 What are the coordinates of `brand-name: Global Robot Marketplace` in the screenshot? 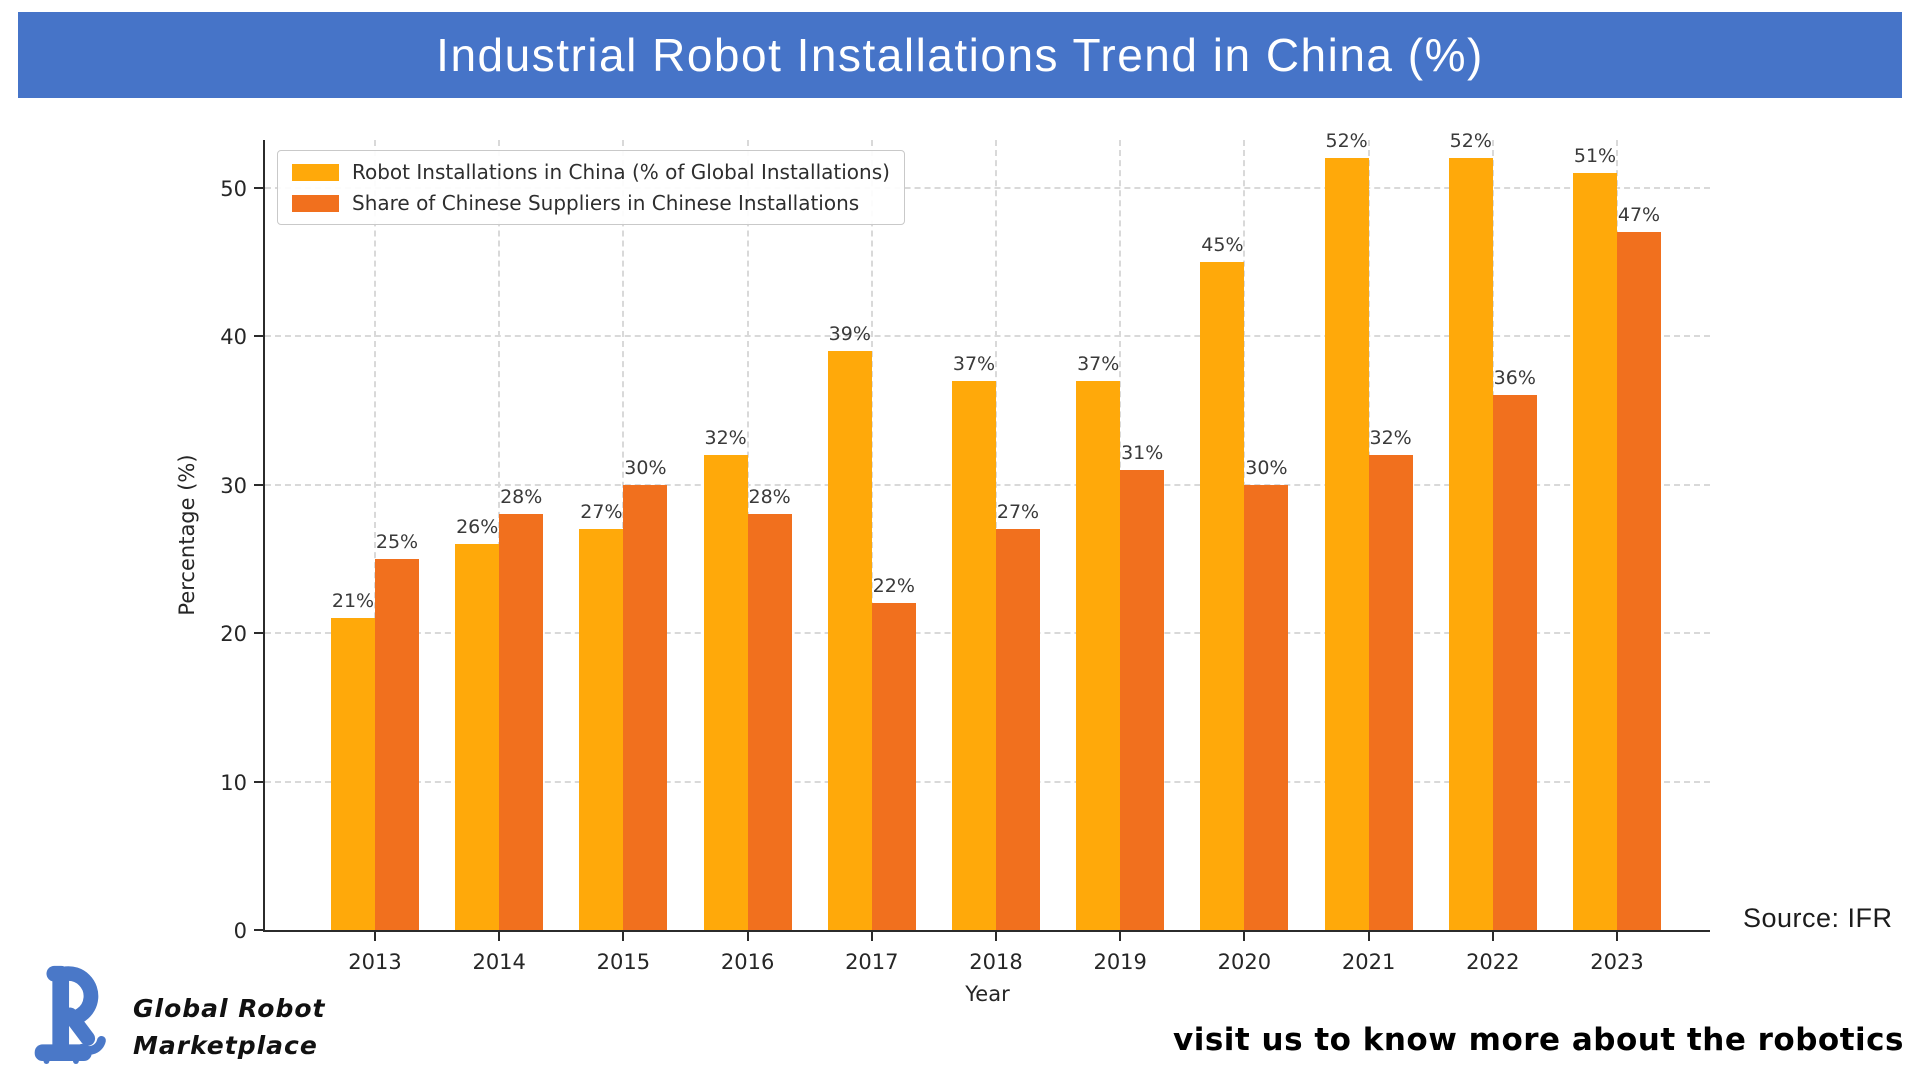 It's located at (229, 1027).